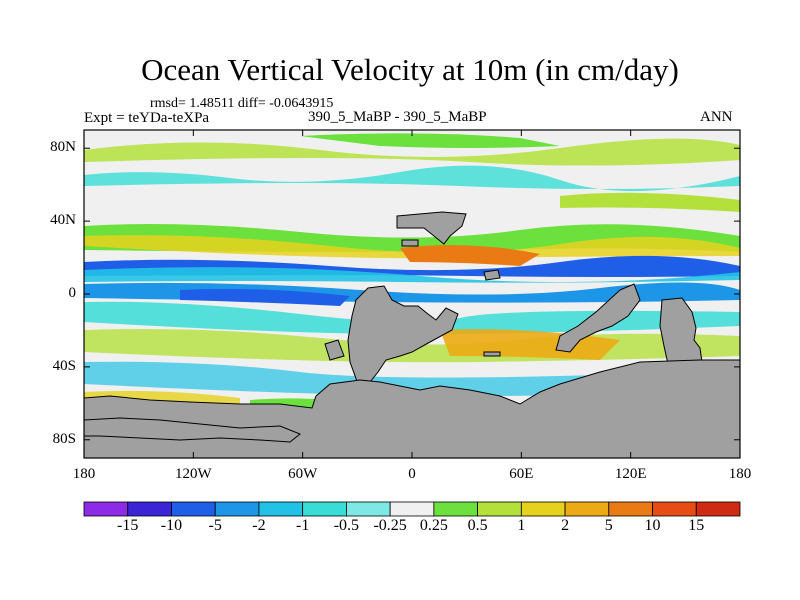 This screenshot has height=600, width=800. What do you see at coordinates (390, 525) in the screenshot?
I see `colorbar-label: -0.25` at bounding box center [390, 525].